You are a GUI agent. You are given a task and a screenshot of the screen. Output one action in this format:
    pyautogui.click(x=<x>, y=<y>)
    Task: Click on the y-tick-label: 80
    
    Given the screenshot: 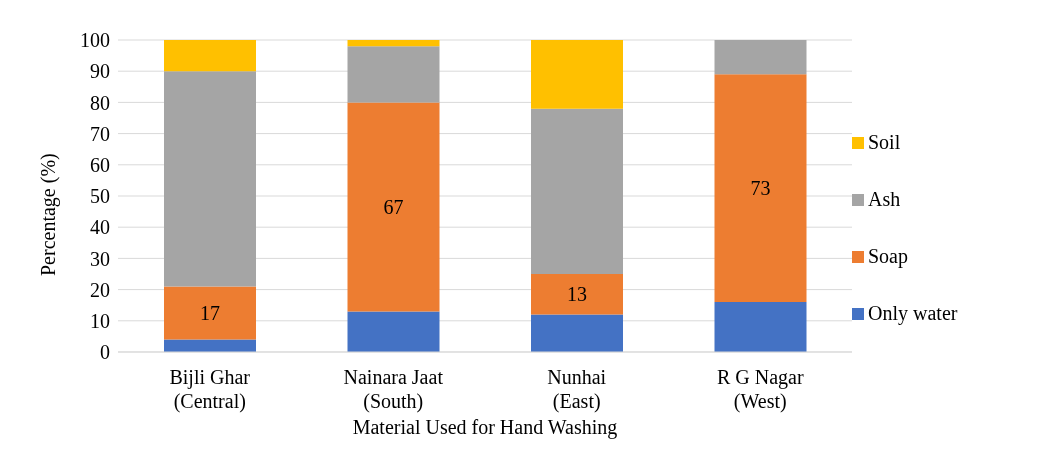 What is the action you would take?
    pyautogui.click(x=100, y=102)
    